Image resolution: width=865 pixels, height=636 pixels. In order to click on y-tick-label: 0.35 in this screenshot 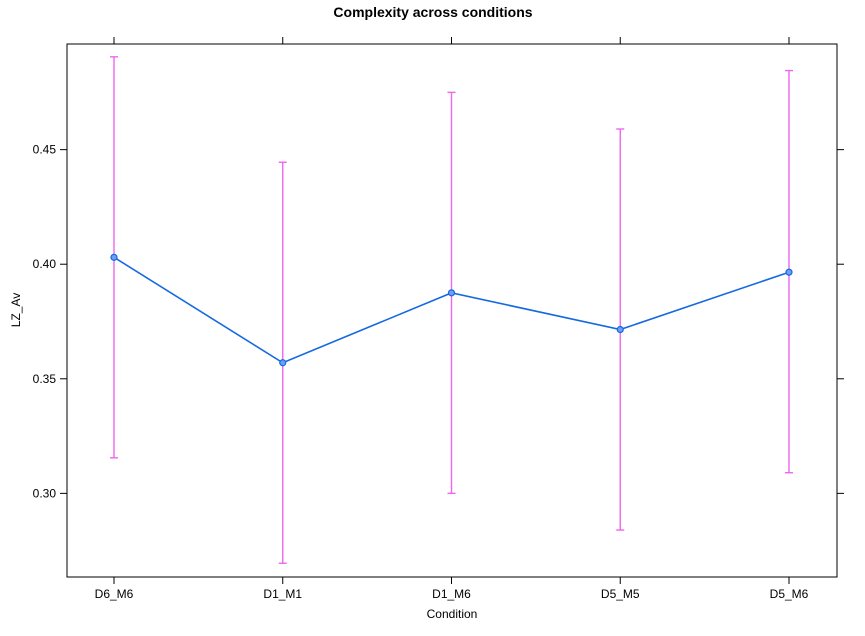, I will do `click(45, 379)`.